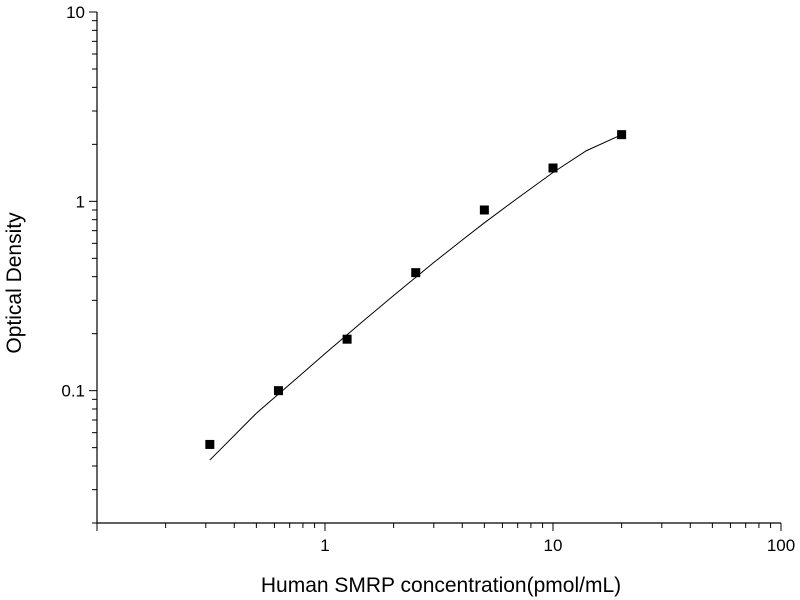  I want to click on y-tick-label: 0.1, so click(73, 391).